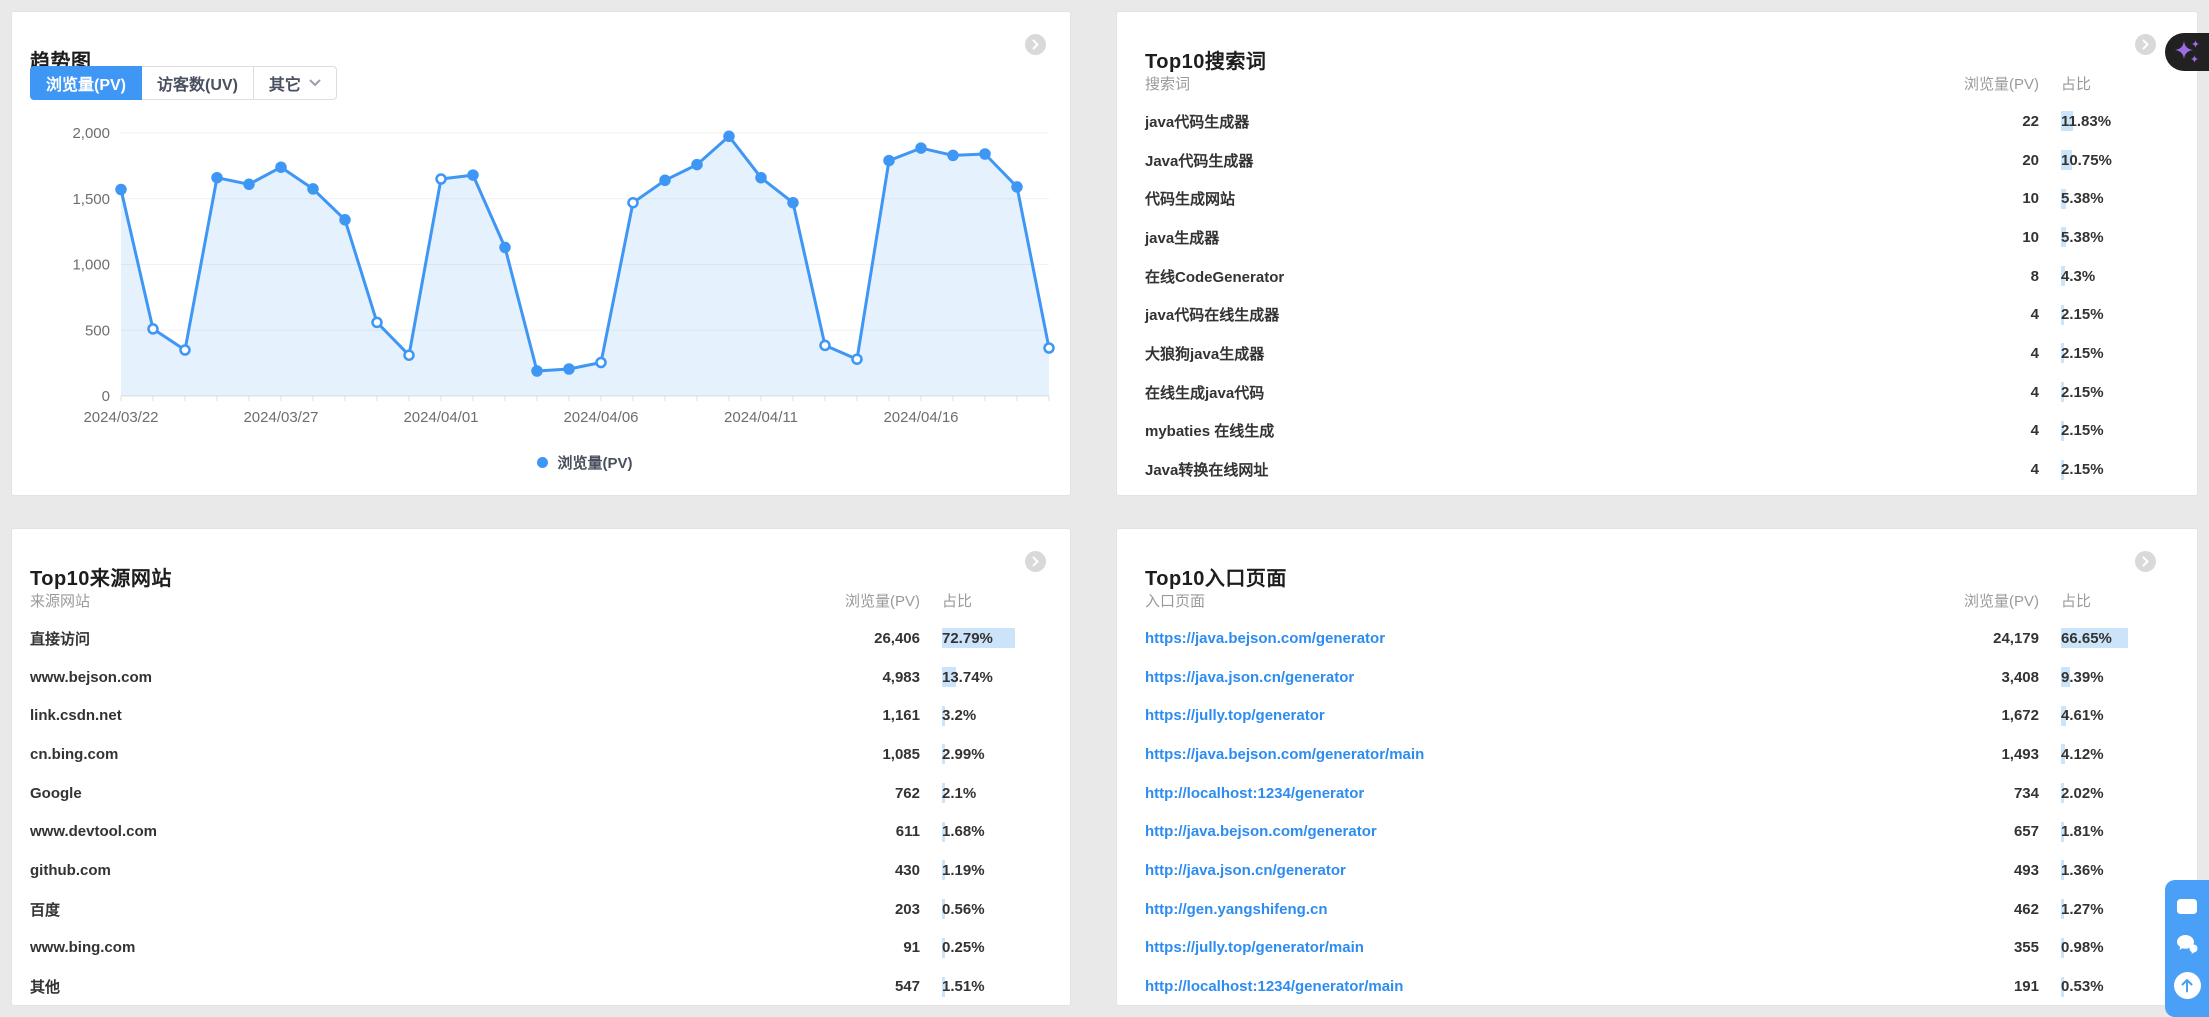 The width and height of the screenshot is (2209, 1017). Describe the element at coordinates (1254, 948) in the screenshot. I see `entry-page-link: https://jully.top/generator/main` at that location.